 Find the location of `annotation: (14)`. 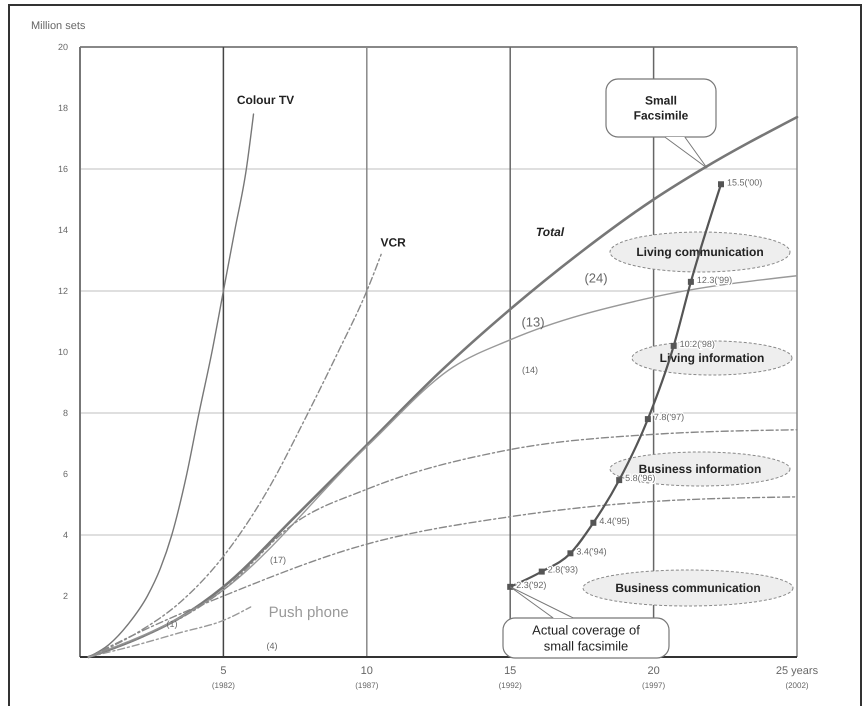

annotation: (14) is located at coordinates (530, 370).